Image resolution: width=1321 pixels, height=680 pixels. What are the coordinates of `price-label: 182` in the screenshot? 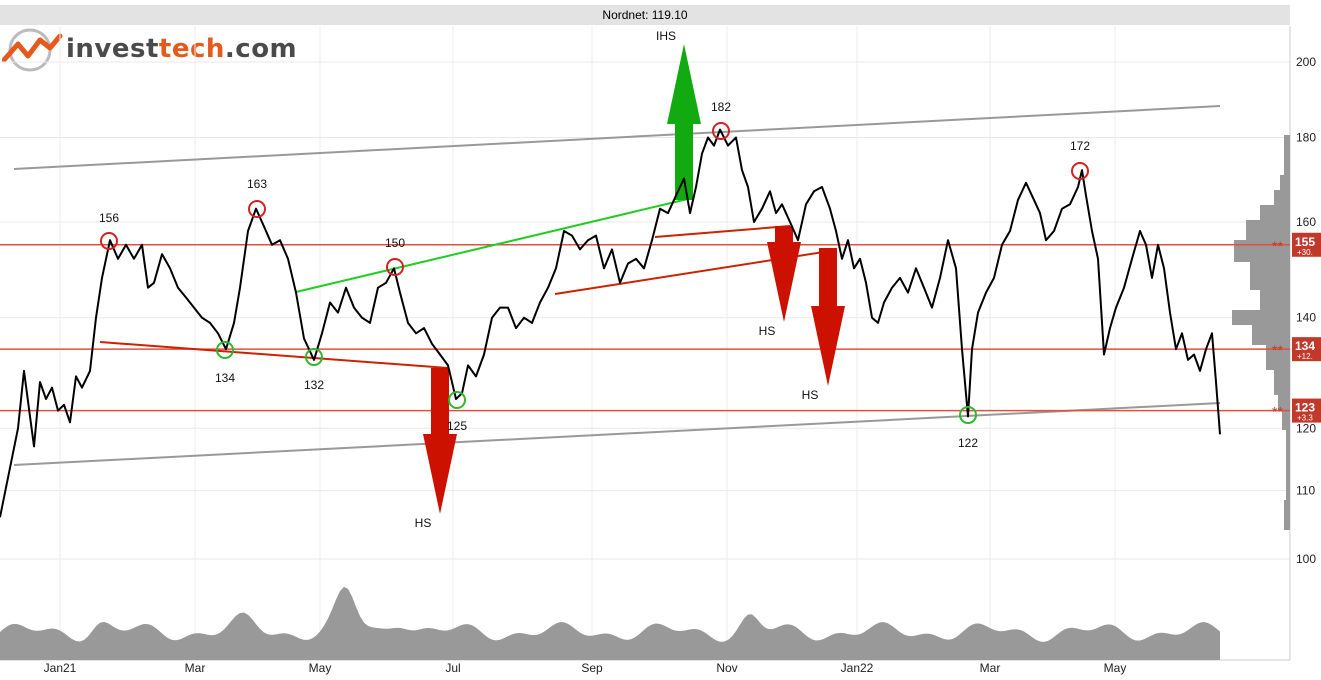 It's located at (721, 107).